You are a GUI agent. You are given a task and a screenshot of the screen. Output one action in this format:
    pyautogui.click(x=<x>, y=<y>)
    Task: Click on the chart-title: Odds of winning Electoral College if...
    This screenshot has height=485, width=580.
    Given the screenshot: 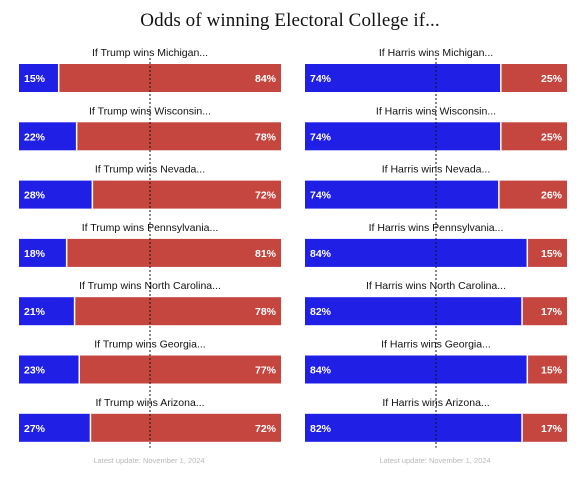 What is the action you would take?
    pyautogui.click(x=290, y=20)
    